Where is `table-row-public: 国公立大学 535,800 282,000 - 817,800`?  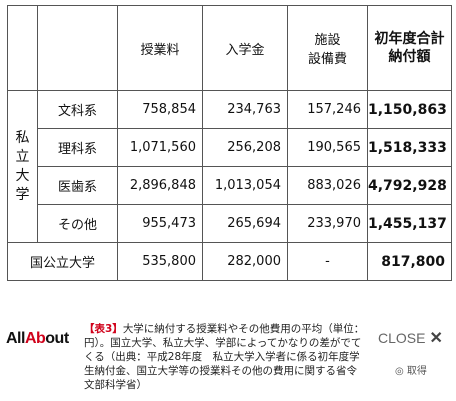
table-row-public: 国公立大学 535,800 282,000 - 817,800 is located at coordinates (229, 261).